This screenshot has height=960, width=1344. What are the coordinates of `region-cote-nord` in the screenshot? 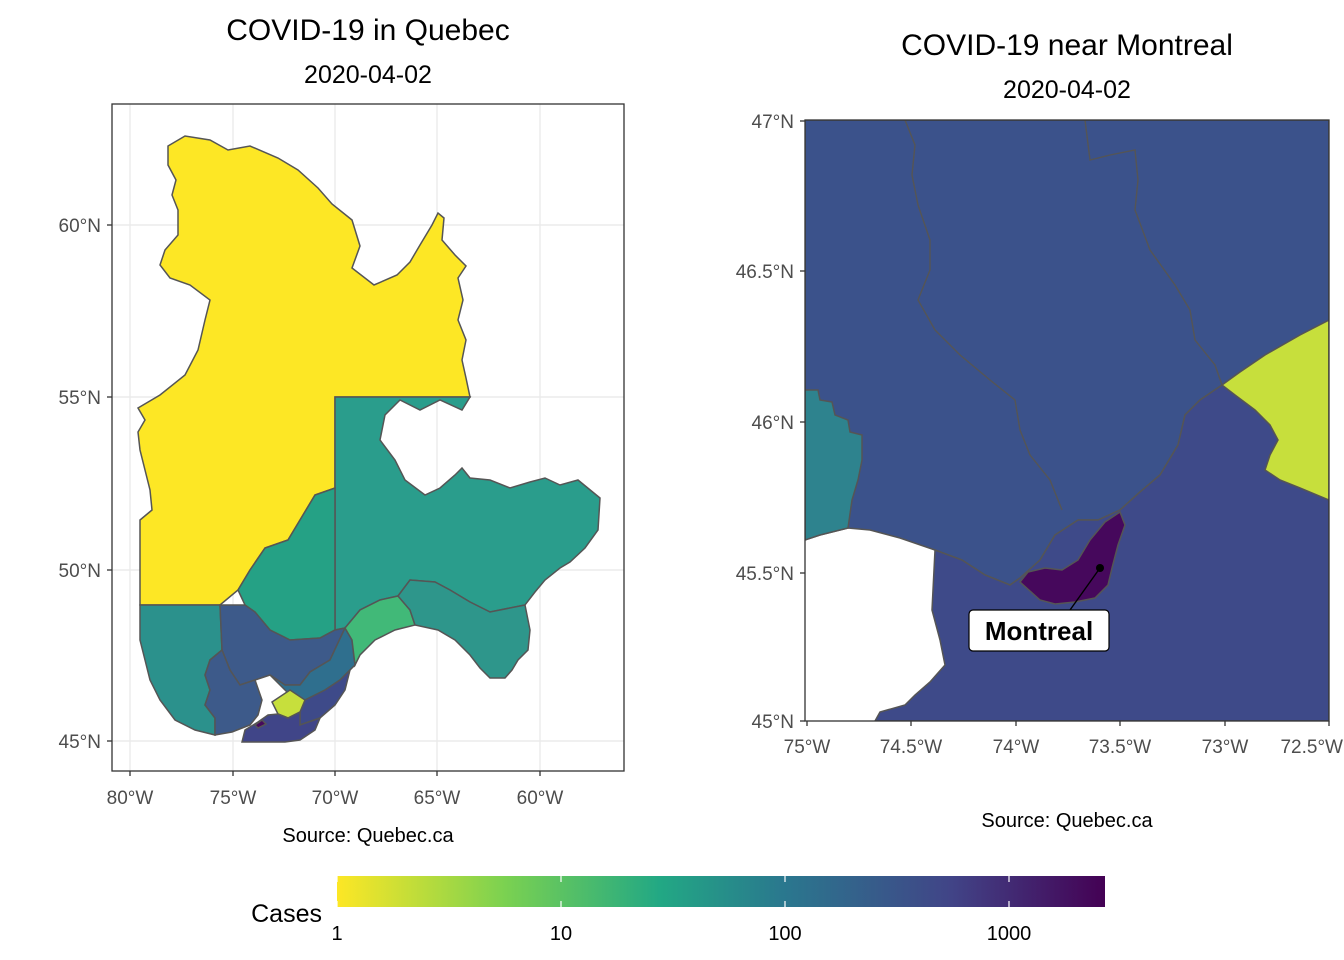 It's located at (467, 513).